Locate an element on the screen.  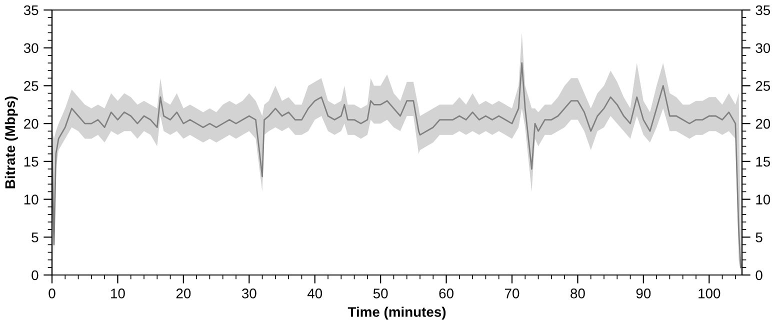
y2-tick-label: 5 is located at coordinates (759, 237).